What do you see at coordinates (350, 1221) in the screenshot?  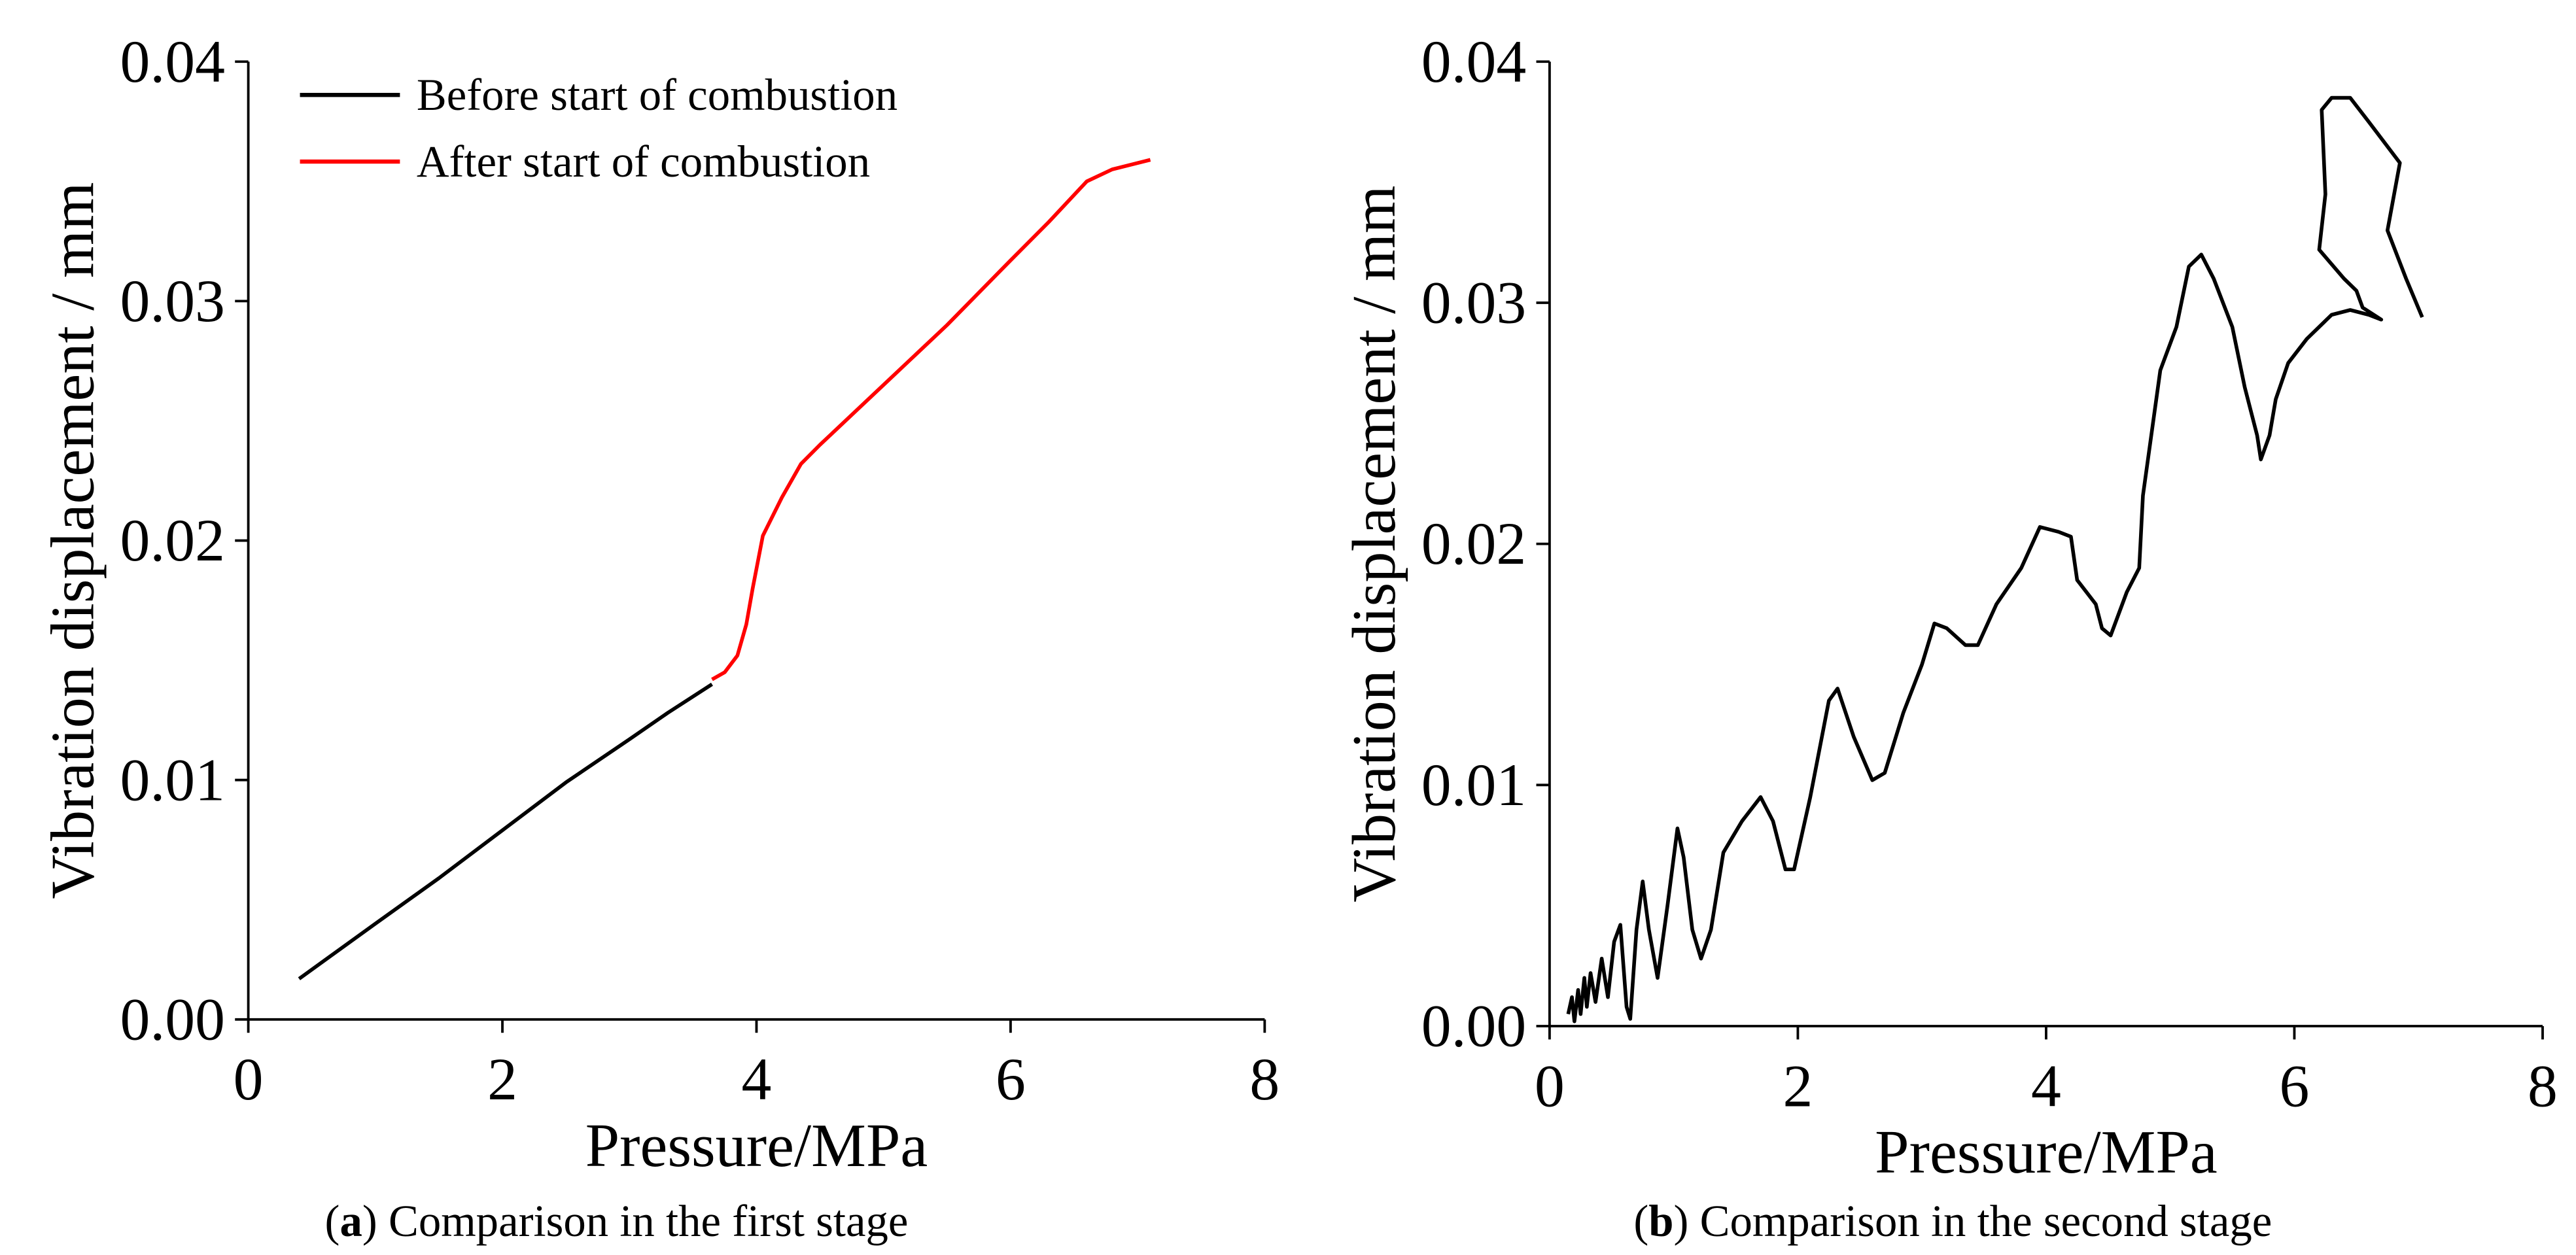 I see `caption-label: a` at bounding box center [350, 1221].